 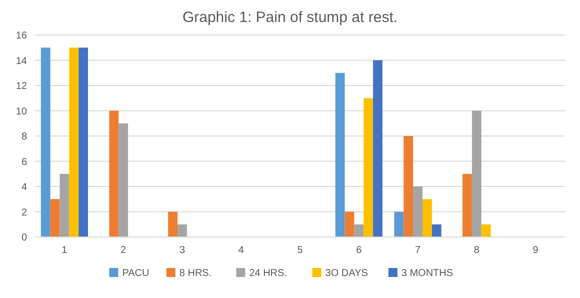 I want to click on legend-label: PACU, so click(x=136, y=273).